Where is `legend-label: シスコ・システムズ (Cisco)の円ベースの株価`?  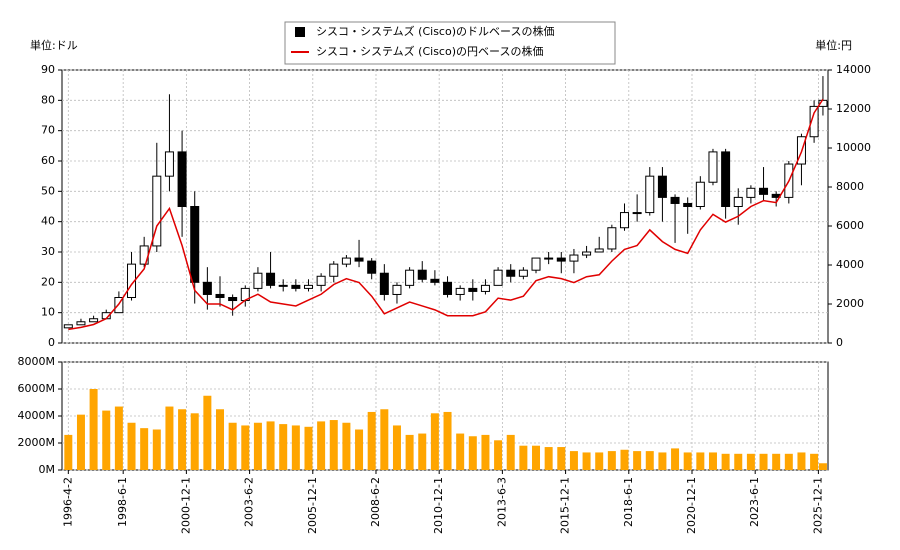
legend-label: シスコ・システムズ (Cisco)の円ベースの株価 is located at coordinates (429, 51).